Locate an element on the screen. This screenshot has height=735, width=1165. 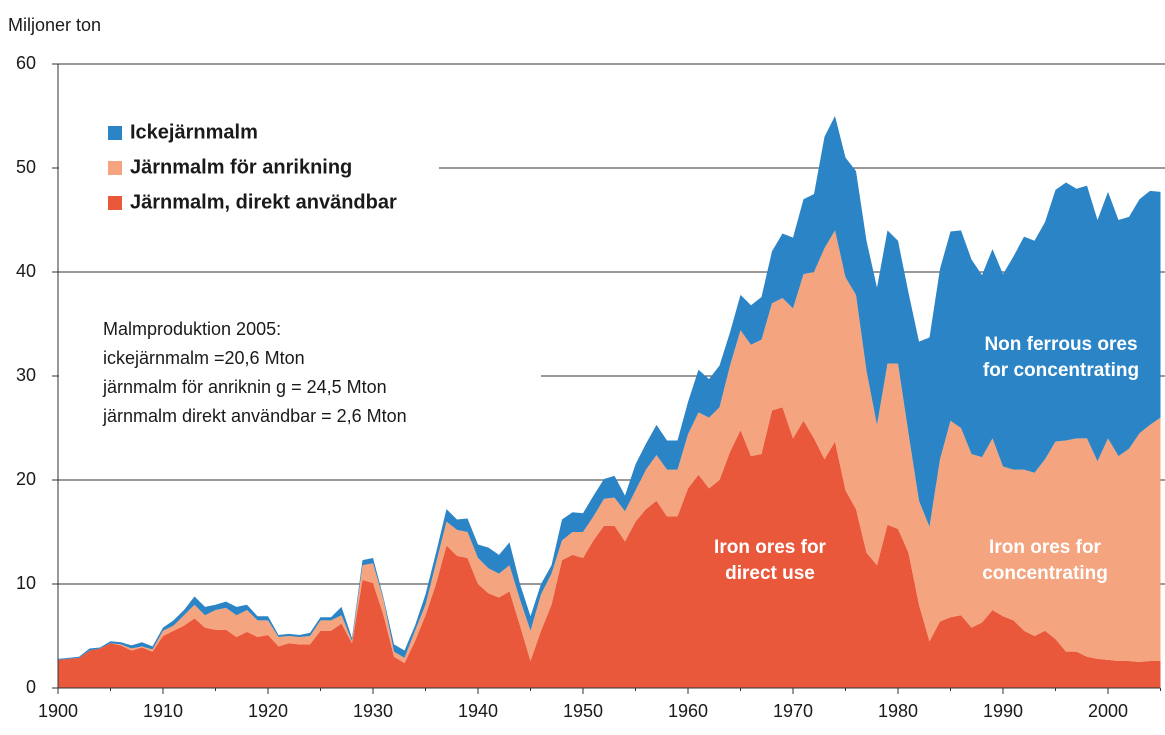
area-label: Non ferrous ores is located at coordinates (1060, 344).